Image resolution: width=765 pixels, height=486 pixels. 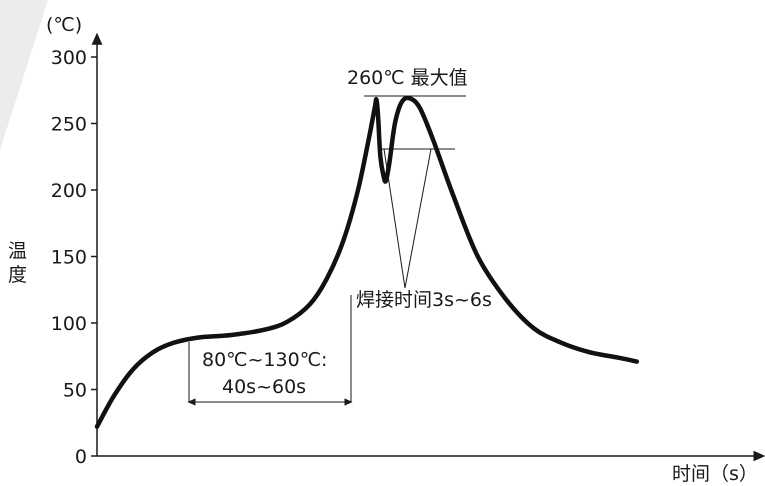 What do you see at coordinates (715, 474) in the screenshot?
I see `x-axis-label: 时间（s）` at bounding box center [715, 474].